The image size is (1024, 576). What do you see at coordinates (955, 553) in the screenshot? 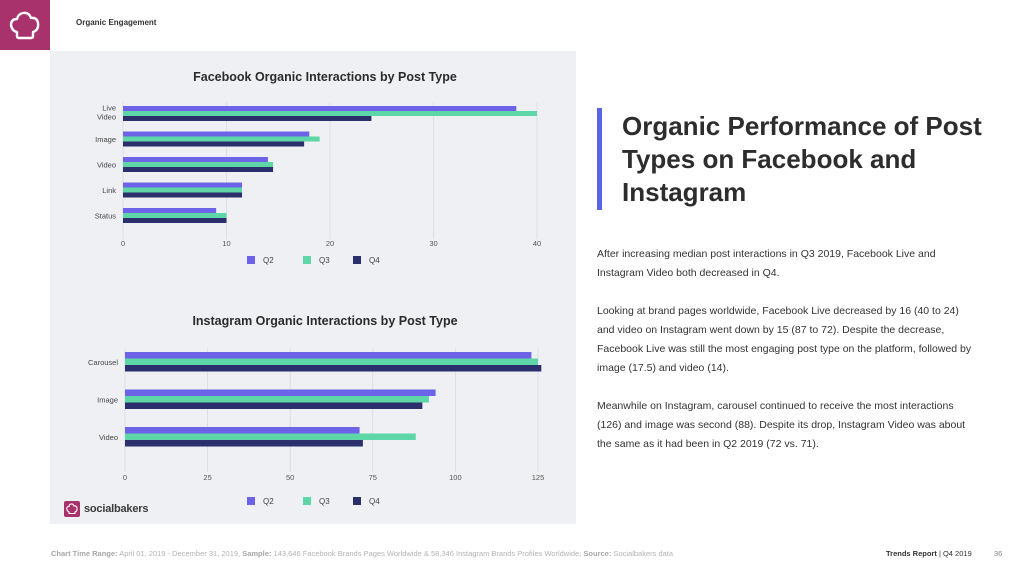
I see `report-period: | Q4 2019` at bounding box center [955, 553].